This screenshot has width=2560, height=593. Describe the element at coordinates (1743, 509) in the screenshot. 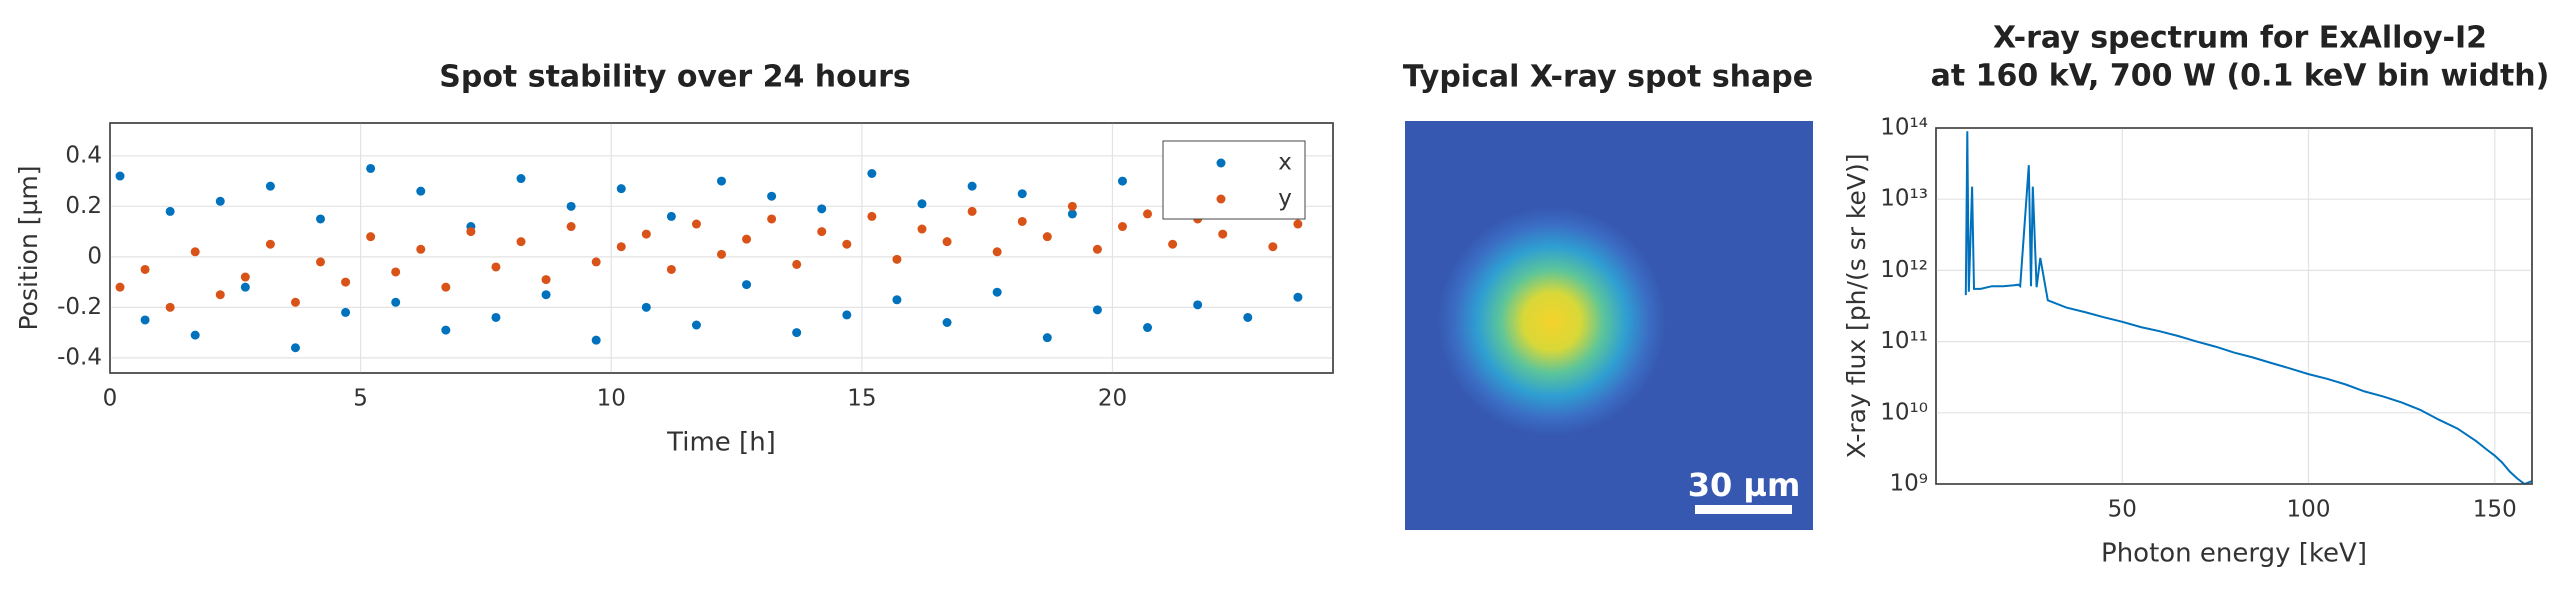

I see `scale-bar` at that location.